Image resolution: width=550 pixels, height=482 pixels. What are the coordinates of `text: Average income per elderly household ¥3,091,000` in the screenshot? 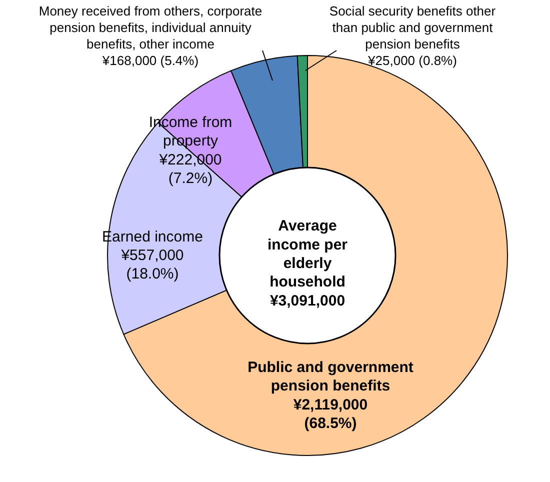 It's located at (307, 264).